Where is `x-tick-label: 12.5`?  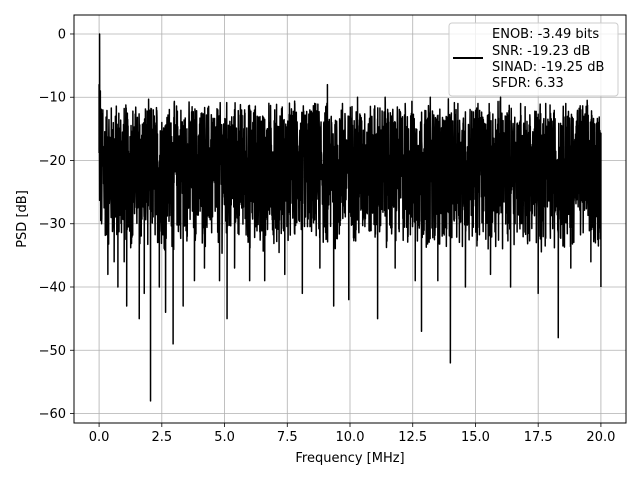
x-tick-label: 12.5 is located at coordinates (412, 437).